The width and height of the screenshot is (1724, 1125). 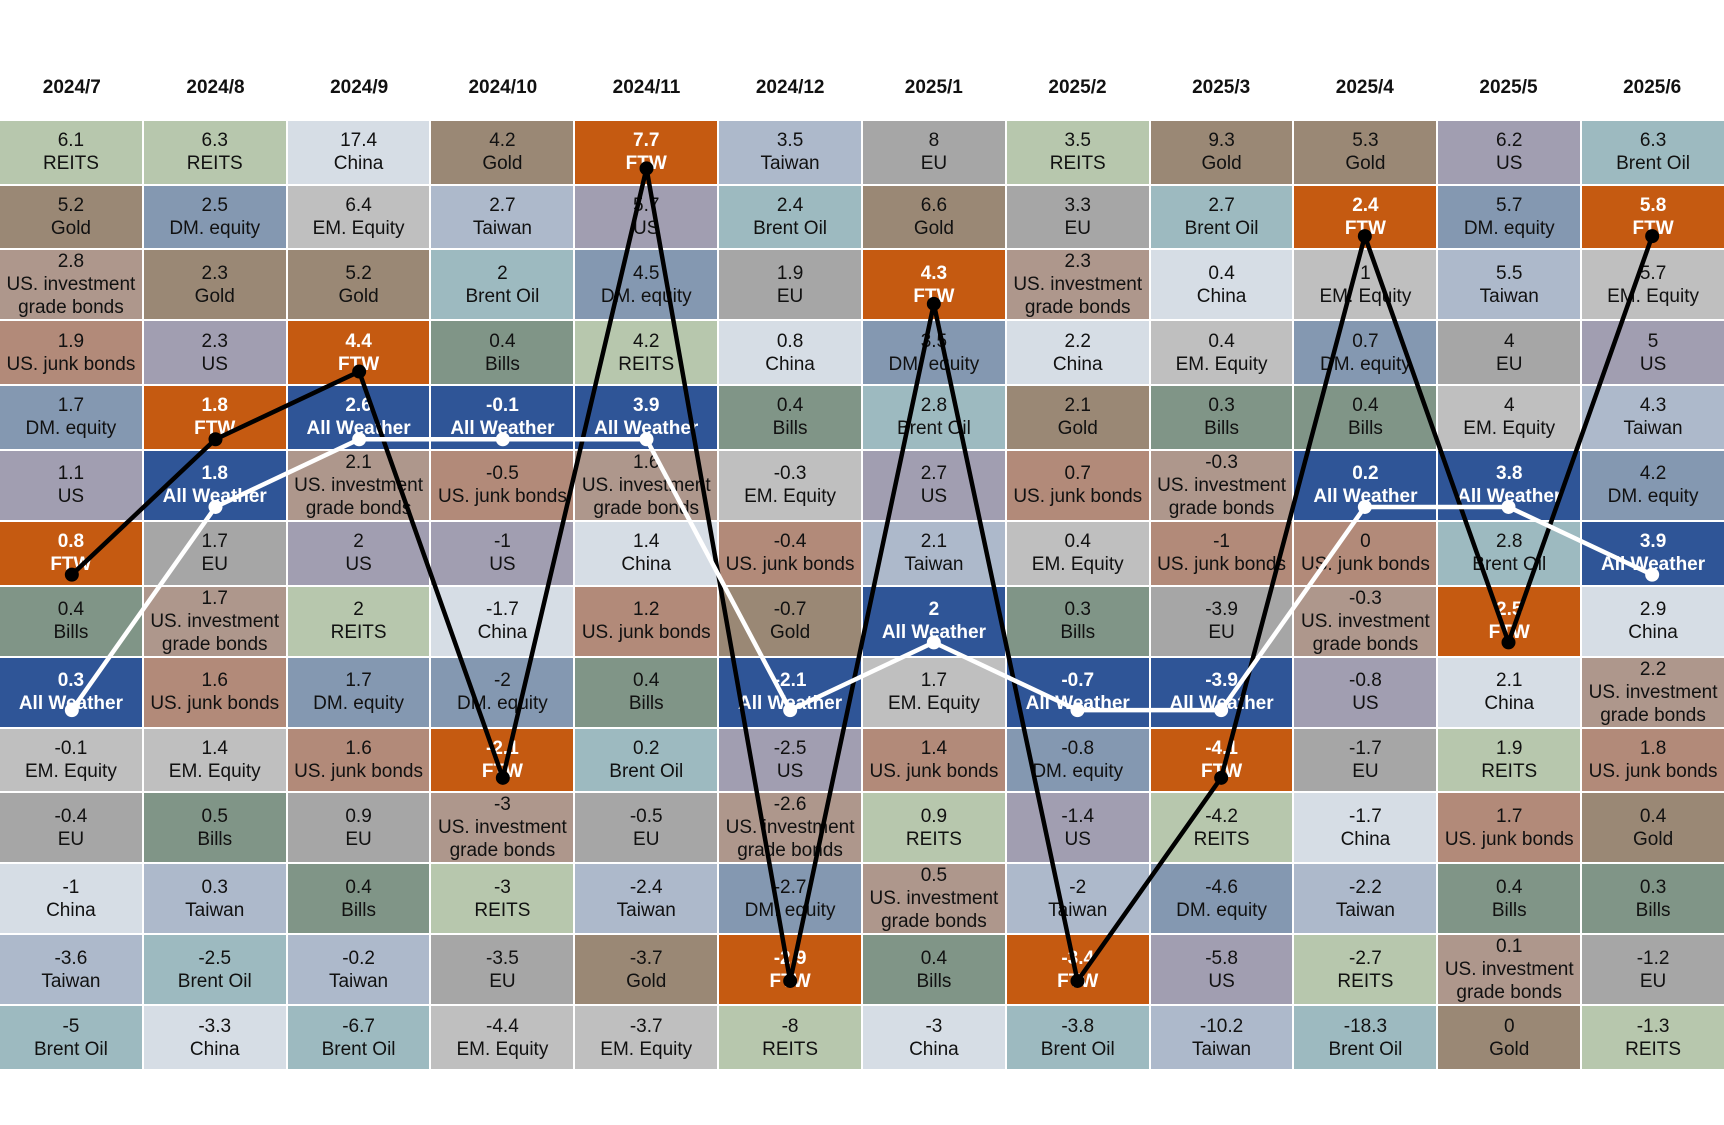 I want to click on cell-value: 2.8, so click(x=1509, y=542).